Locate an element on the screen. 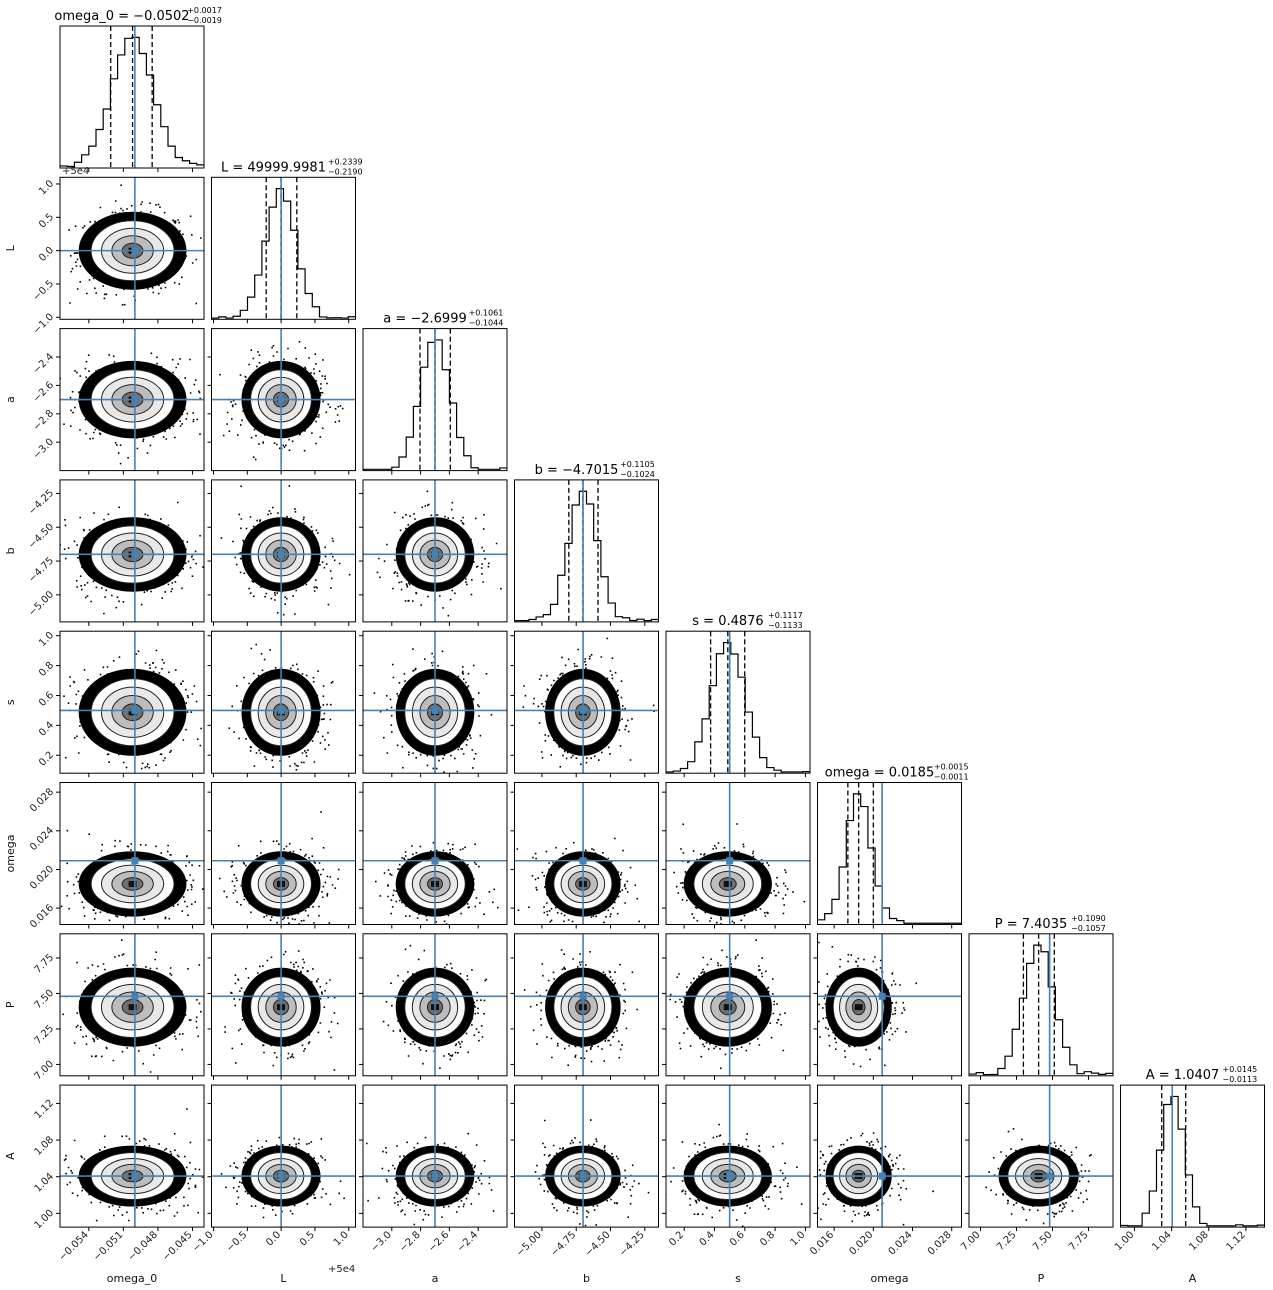 This screenshot has height=1290, width=1273. y-axis-label: s is located at coordinates (10, 702).